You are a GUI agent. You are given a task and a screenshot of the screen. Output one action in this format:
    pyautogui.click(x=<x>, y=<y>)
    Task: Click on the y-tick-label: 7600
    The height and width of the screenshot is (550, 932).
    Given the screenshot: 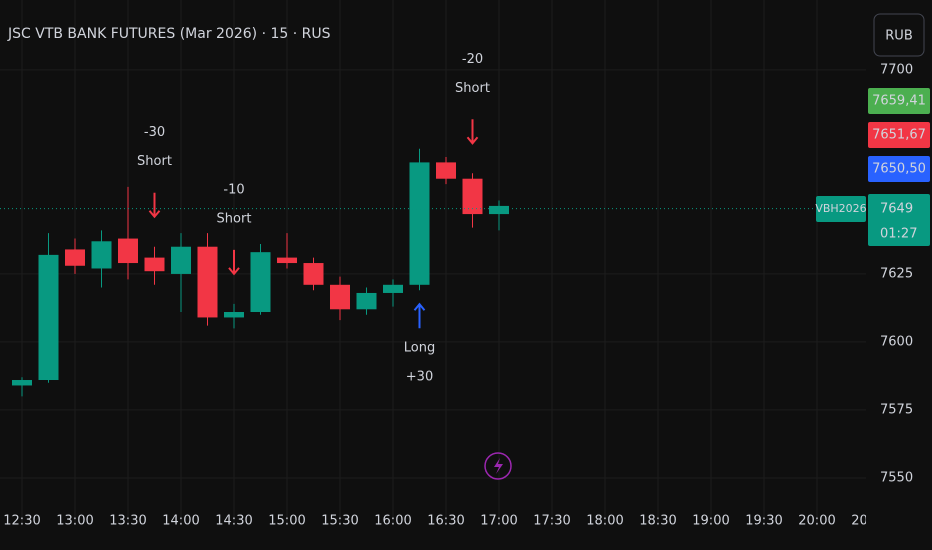 What is the action you would take?
    pyautogui.click(x=896, y=341)
    